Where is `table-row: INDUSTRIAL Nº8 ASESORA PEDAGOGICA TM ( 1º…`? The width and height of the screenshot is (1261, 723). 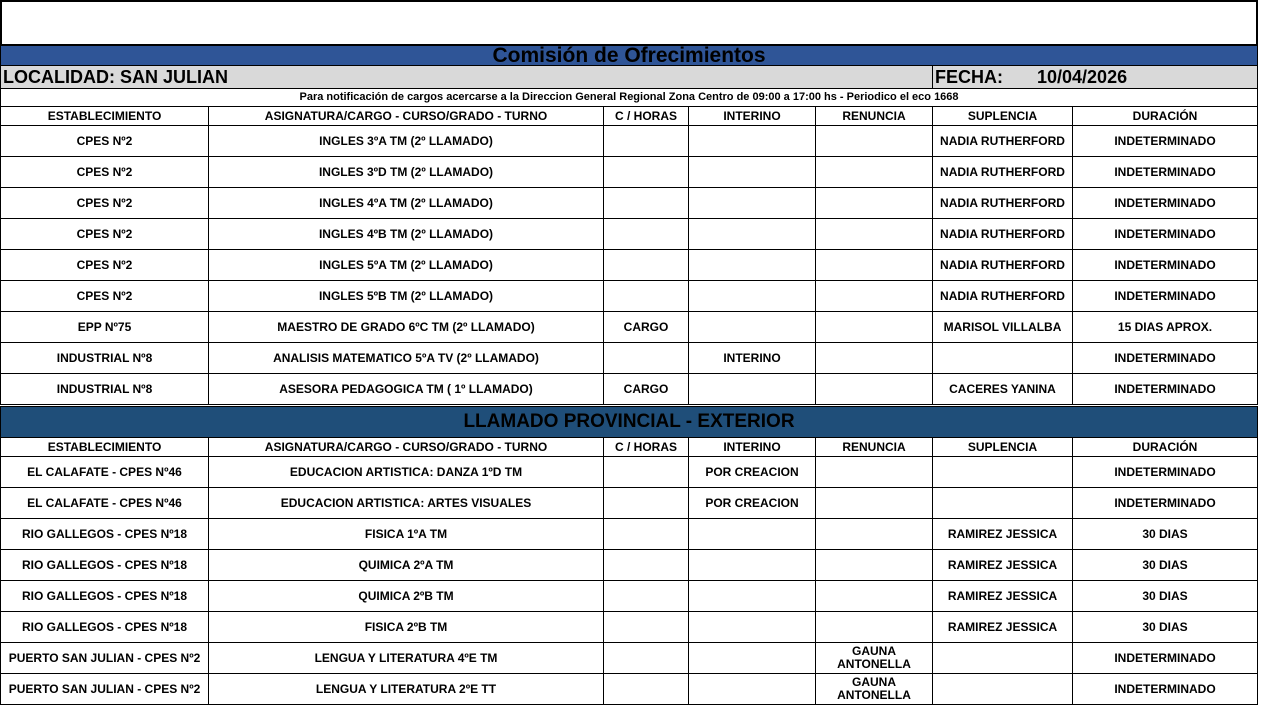 table-row: INDUSTRIAL Nº8 ASESORA PEDAGOGICA TM ( 1º… is located at coordinates (629, 389).